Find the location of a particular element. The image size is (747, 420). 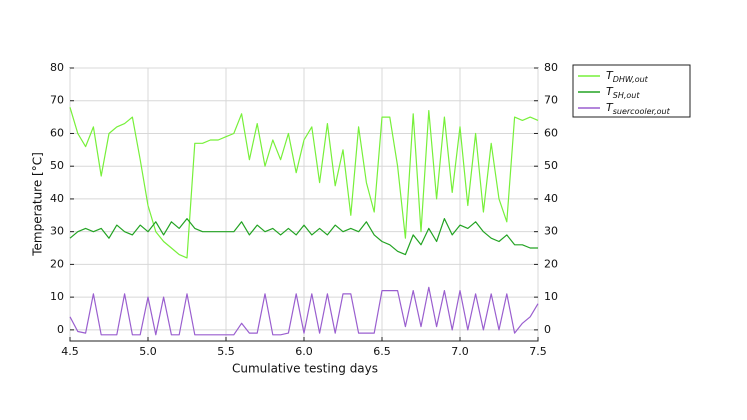

x-tick-label: 6.5 is located at coordinates (382, 351).